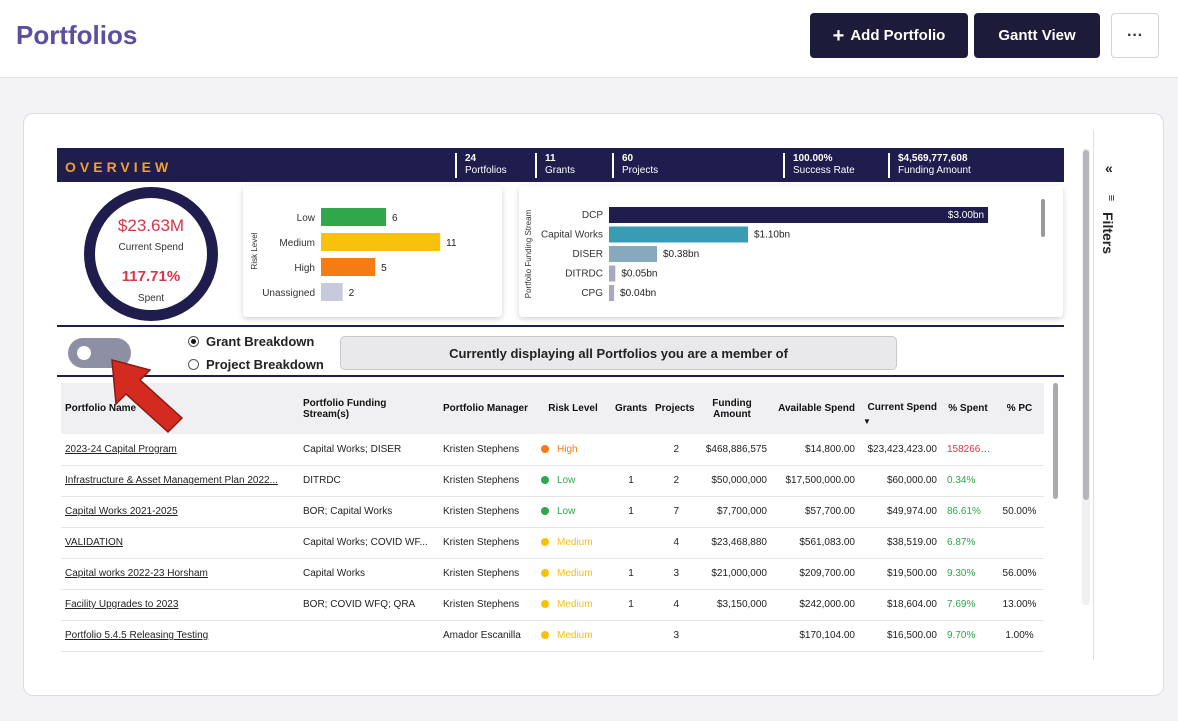 The image size is (1178, 721). Describe the element at coordinates (94, 542) in the screenshot. I see `portfolio-name-link: VALIDATION` at that location.